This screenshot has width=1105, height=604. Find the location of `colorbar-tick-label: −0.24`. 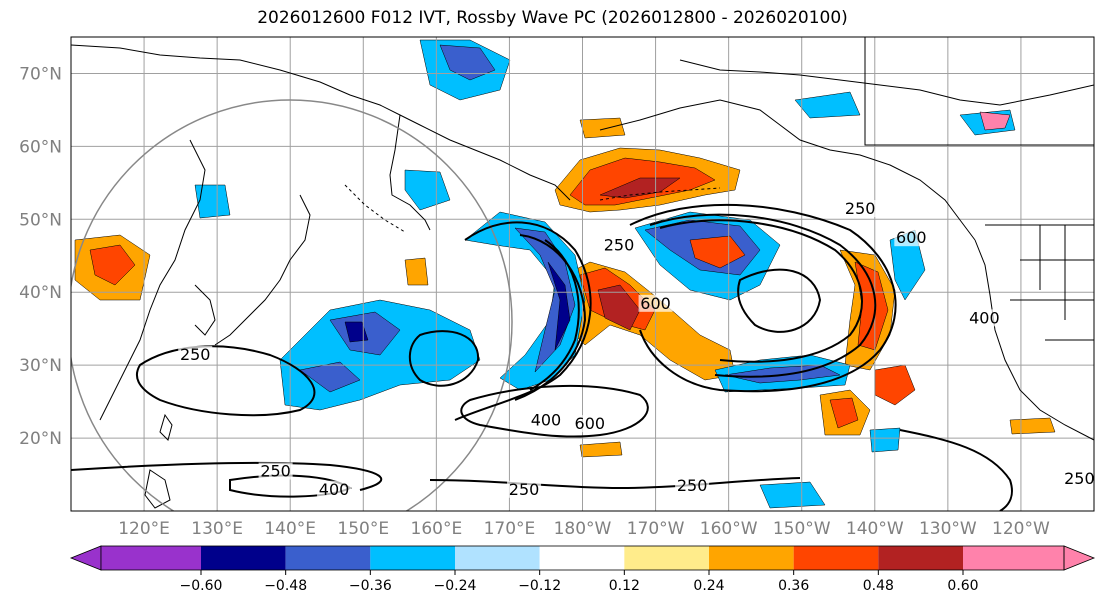

colorbar-tick-label: −0.24 is located at coordinates (455, 586).